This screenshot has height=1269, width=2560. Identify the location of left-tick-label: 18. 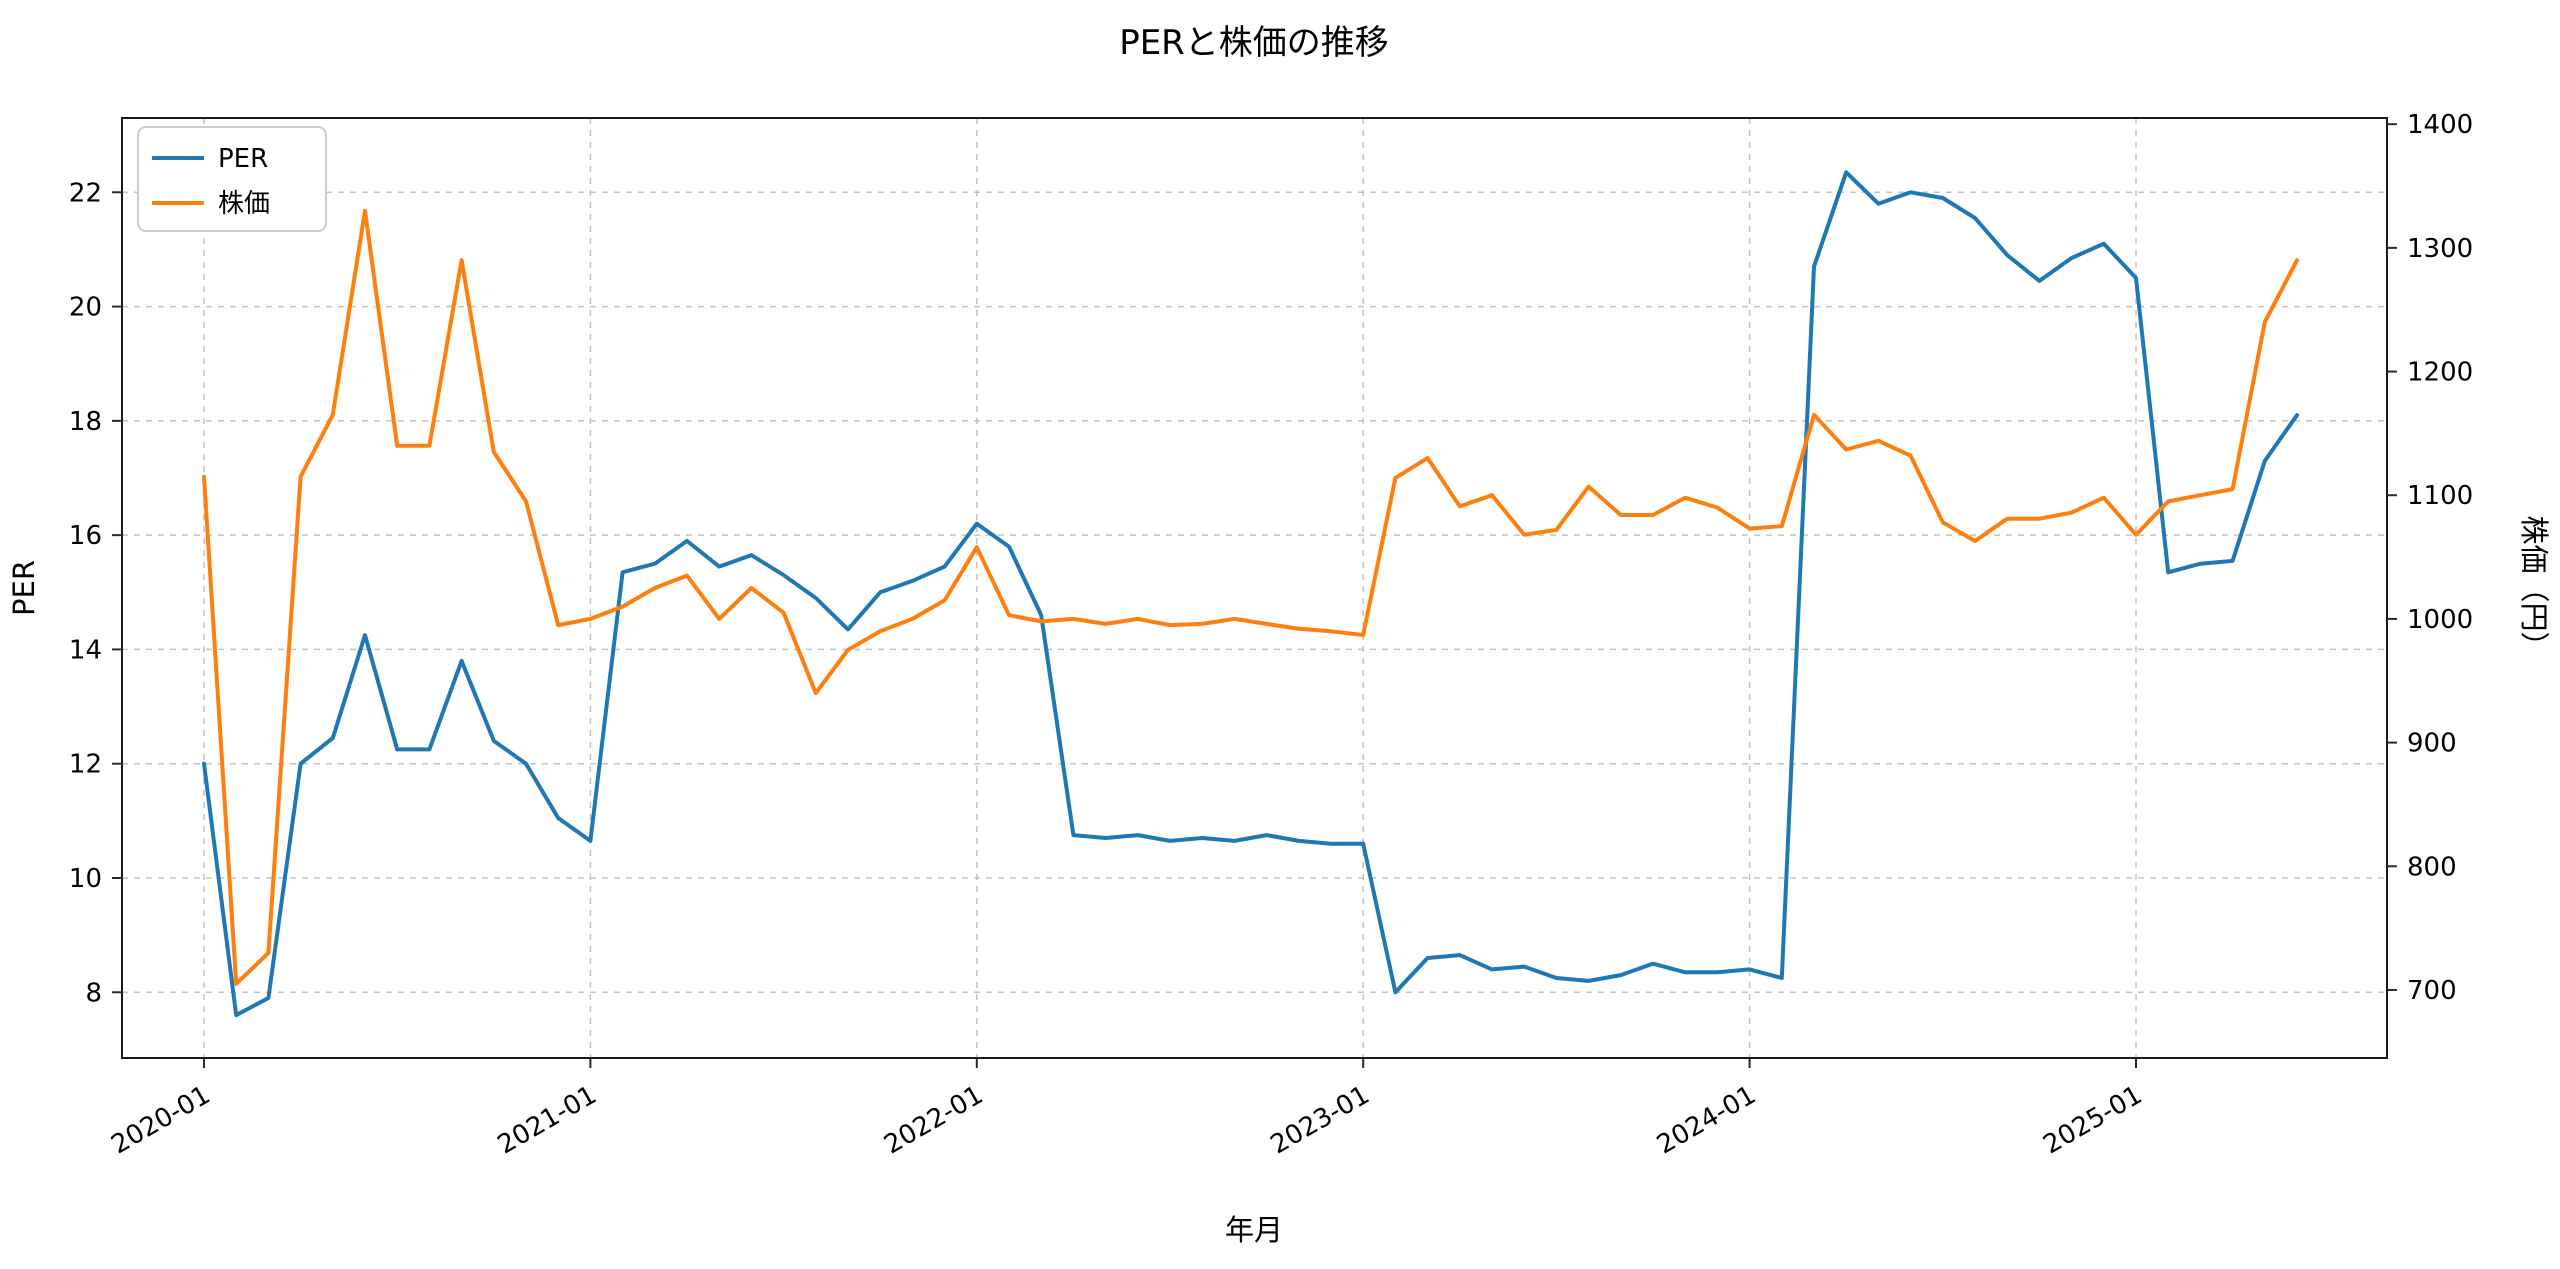
(85, 422).